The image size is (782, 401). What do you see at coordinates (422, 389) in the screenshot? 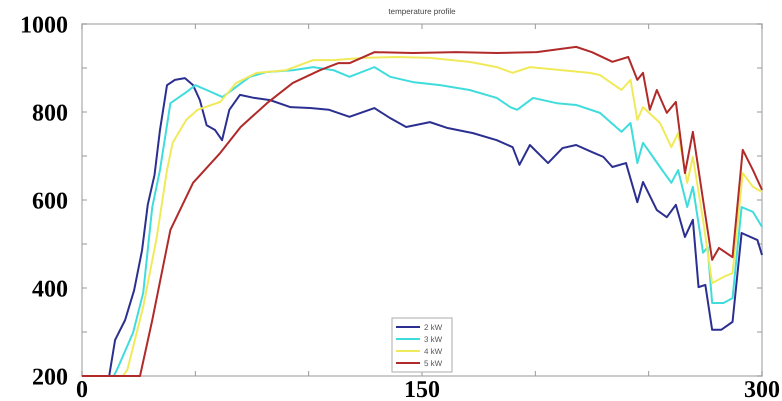
I see `x-tick-label: 150` at bounding box center [422, 389].